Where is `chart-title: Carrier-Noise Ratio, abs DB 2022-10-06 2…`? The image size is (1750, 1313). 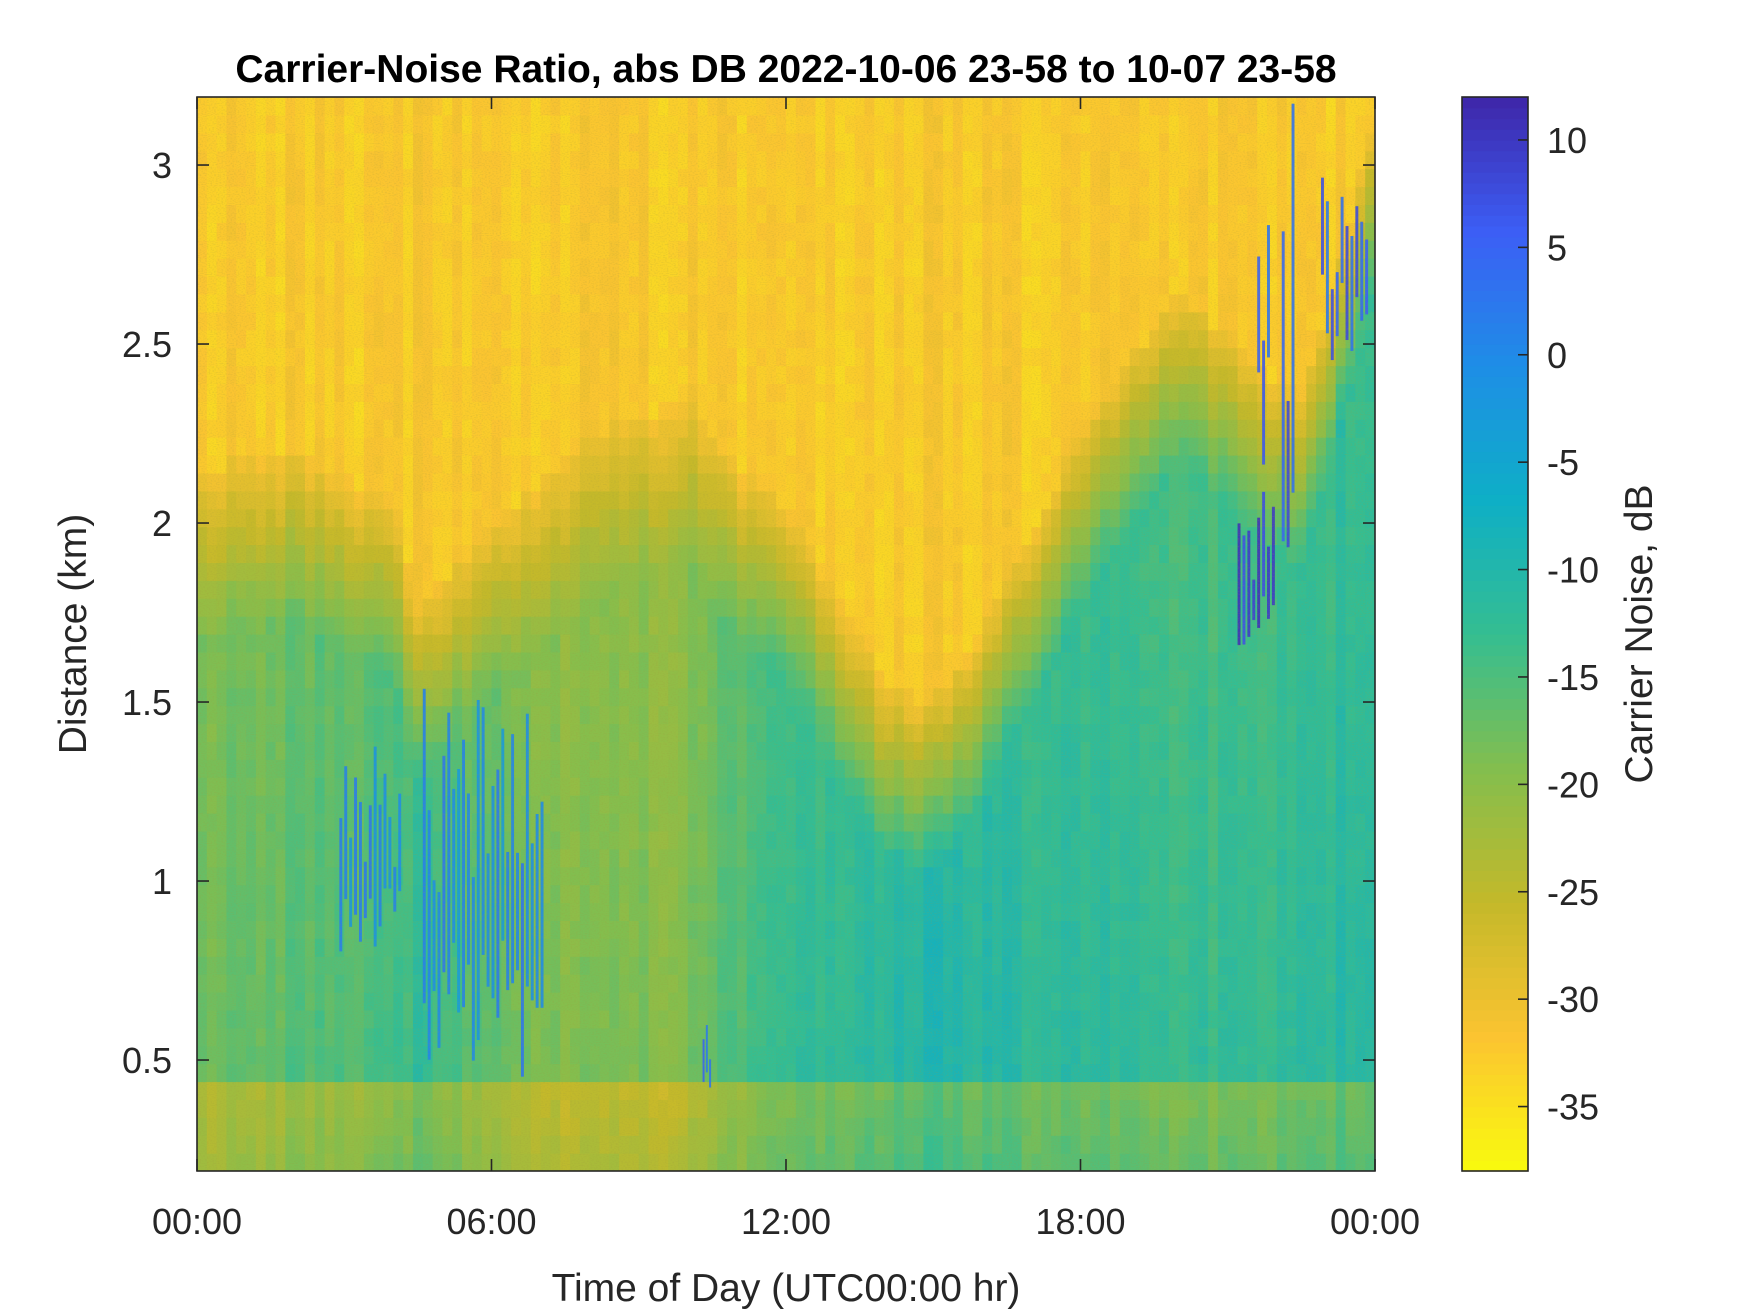 chart-title: Carrier-Noise Ratio, abs DB 2022-10-06 2… is located at coordinates (785, 69).